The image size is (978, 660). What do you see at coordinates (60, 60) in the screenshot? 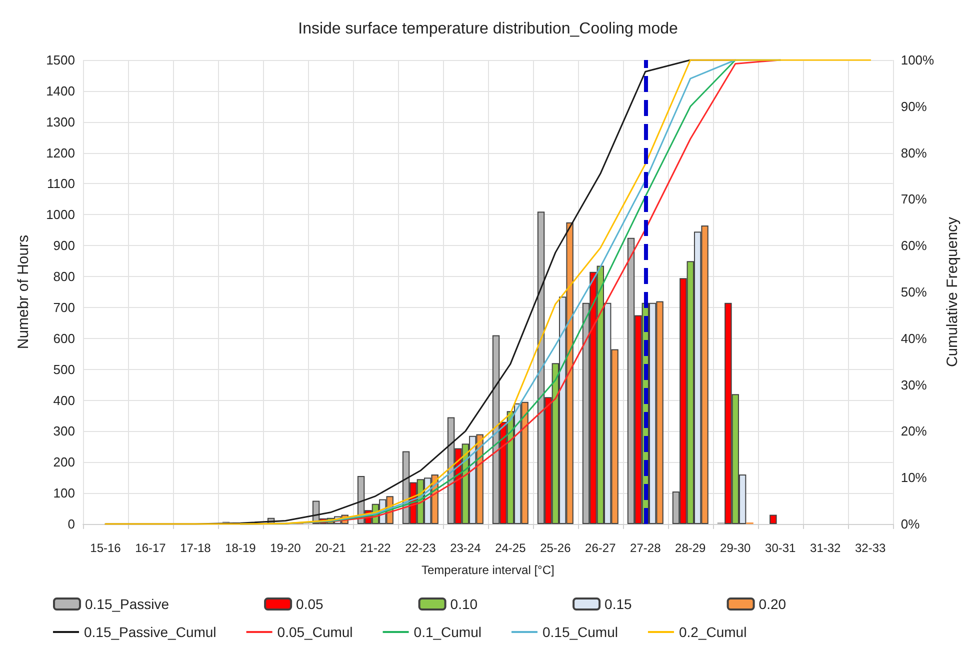
I see `y-tick-label: 1500` at bounding box center [60, 60].